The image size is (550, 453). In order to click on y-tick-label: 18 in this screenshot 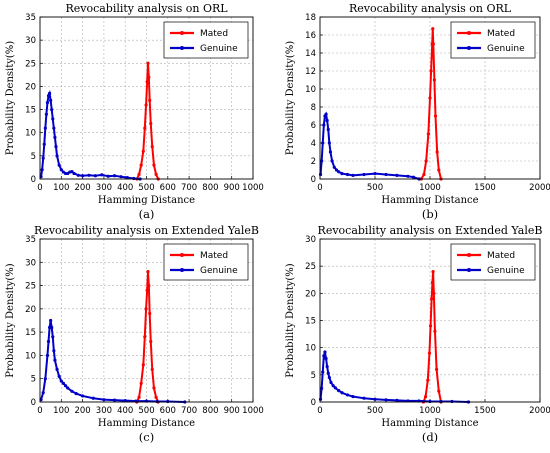, I will do `click(310, 18)`.